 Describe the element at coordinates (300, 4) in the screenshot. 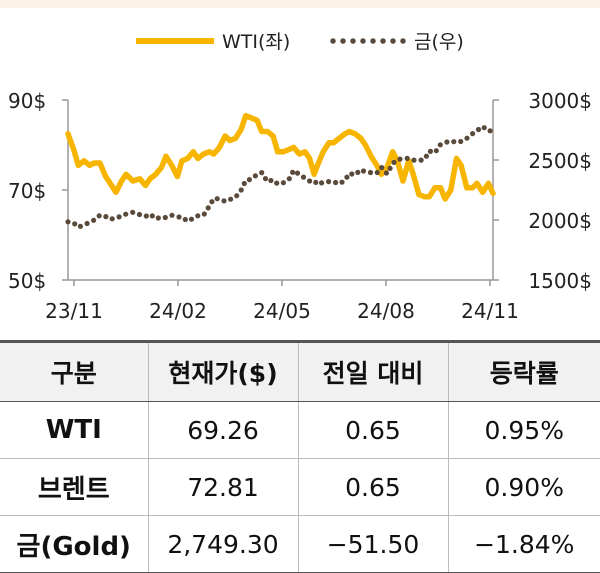

I see `top-band` at that location.